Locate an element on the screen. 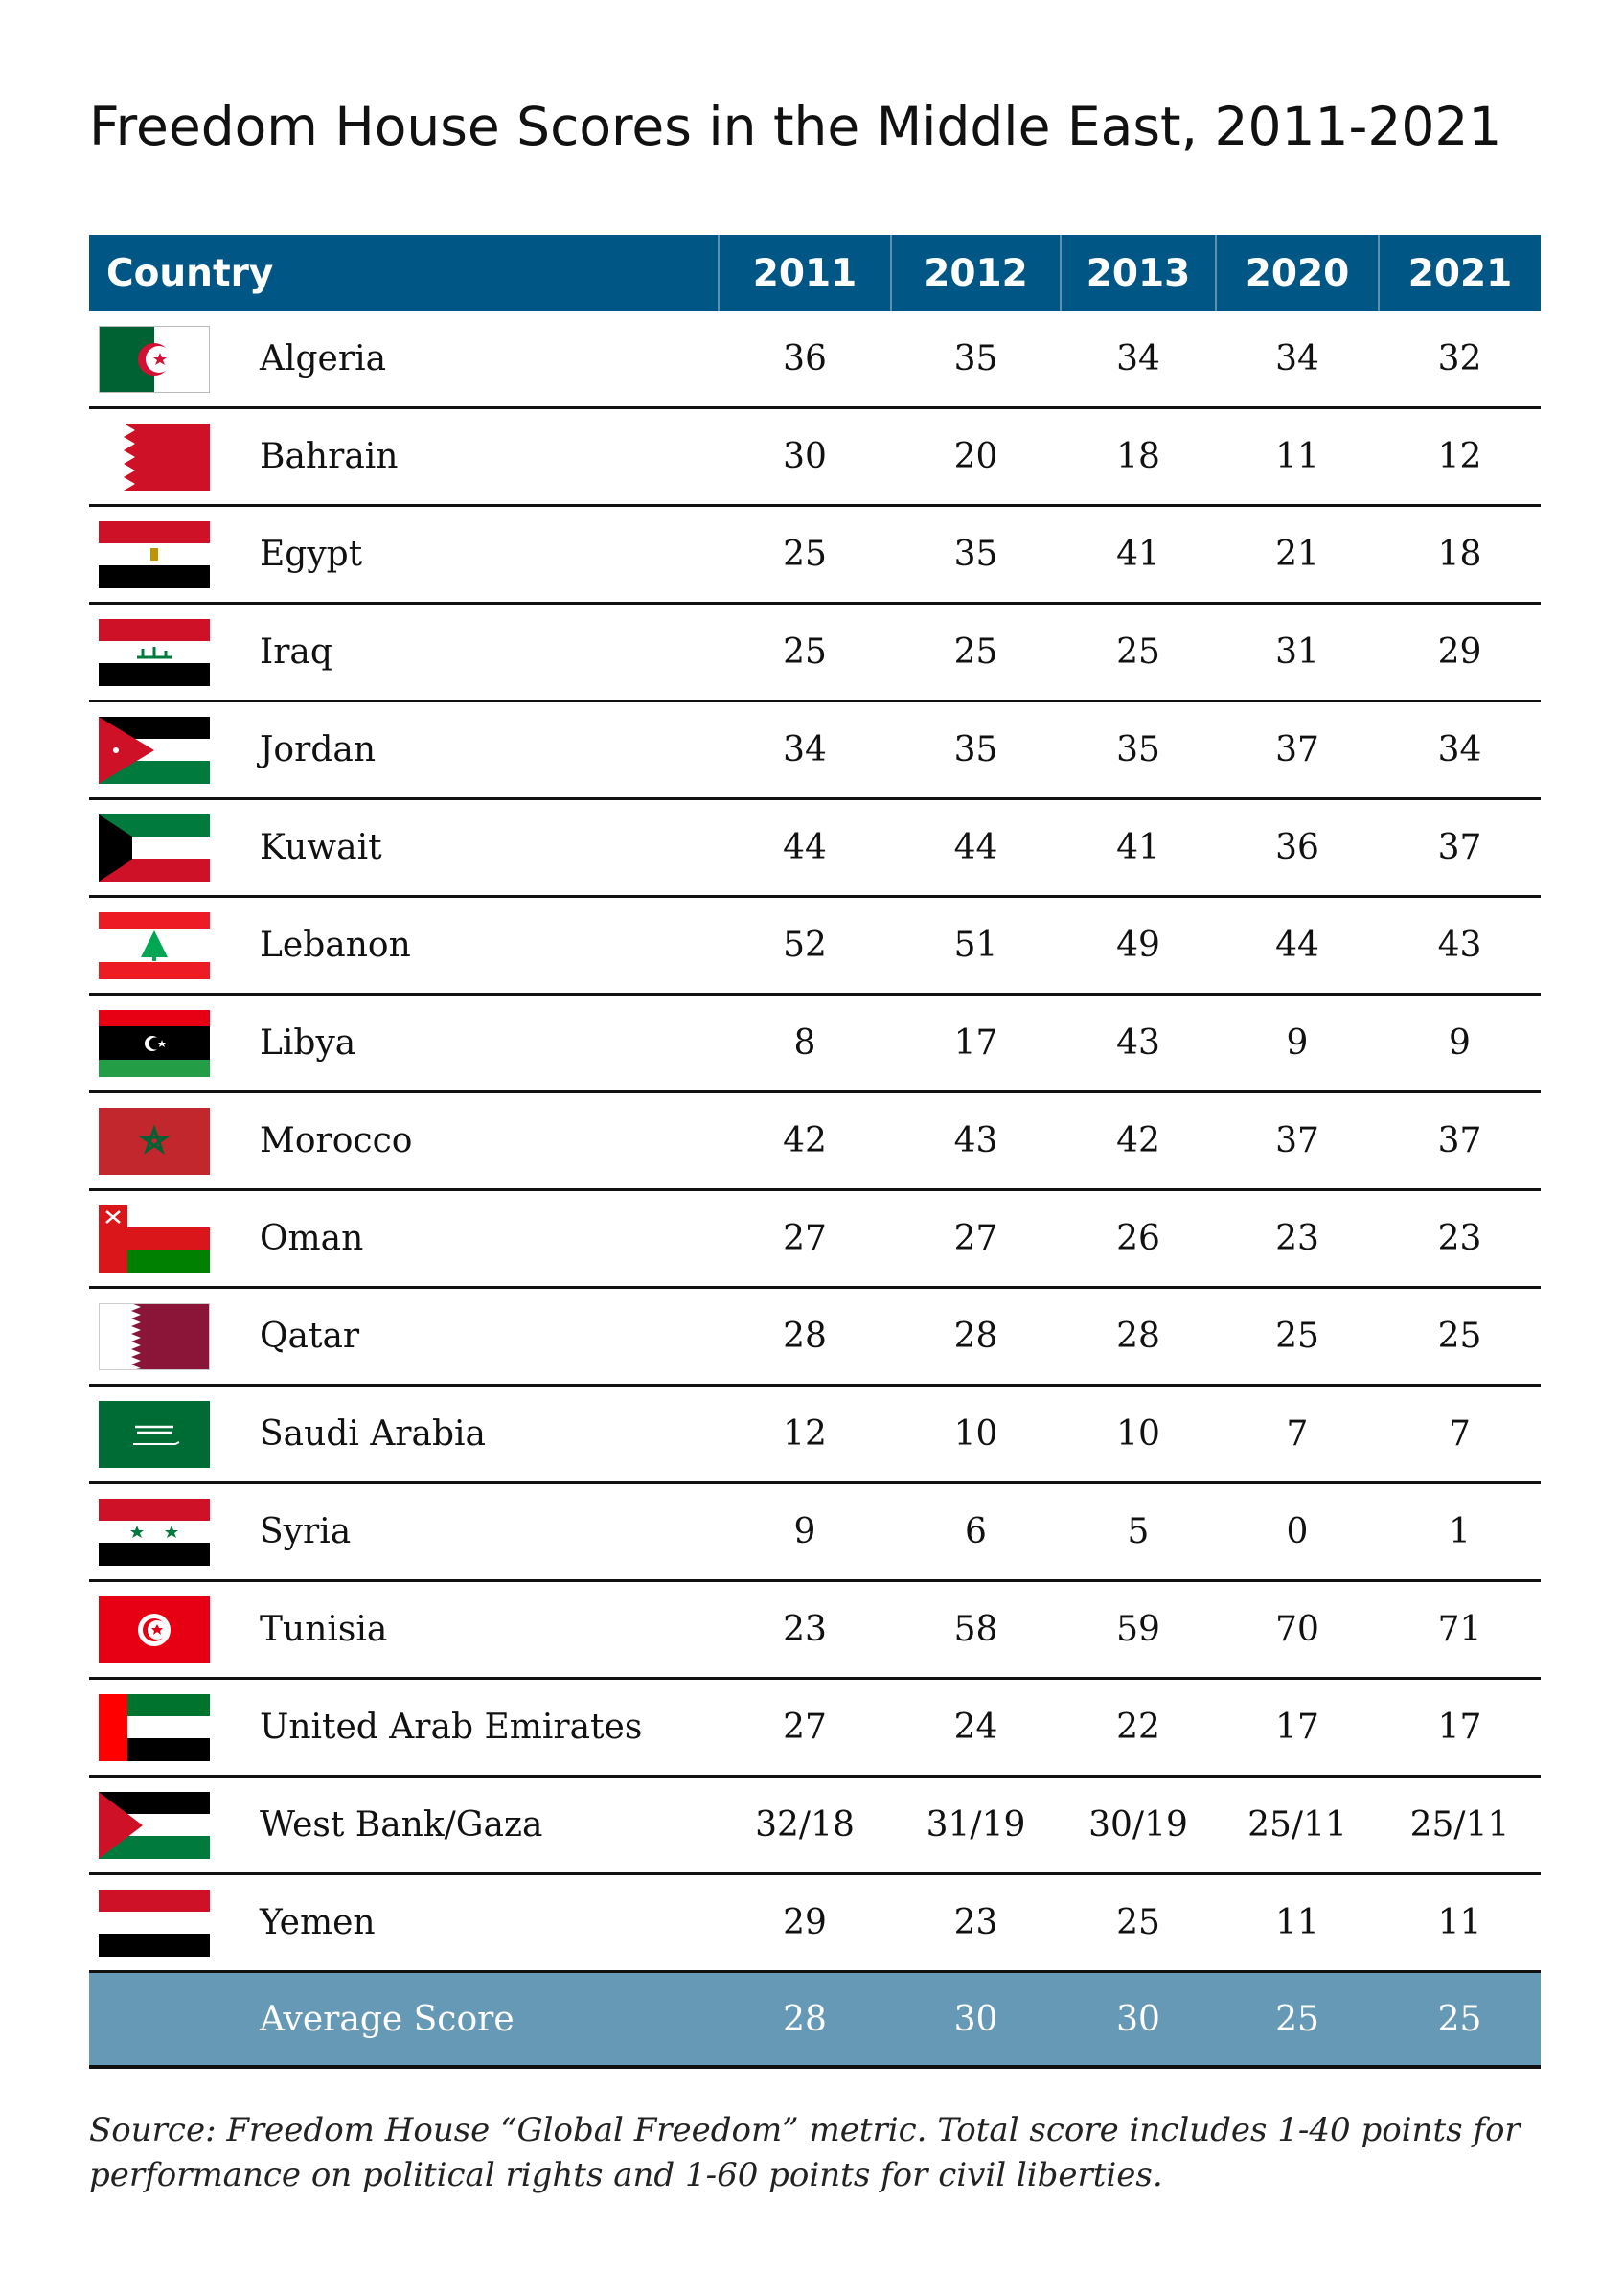 This screenshot has height=2294, width=1624. country-name: Oman is located at coordinates (480, 1239).